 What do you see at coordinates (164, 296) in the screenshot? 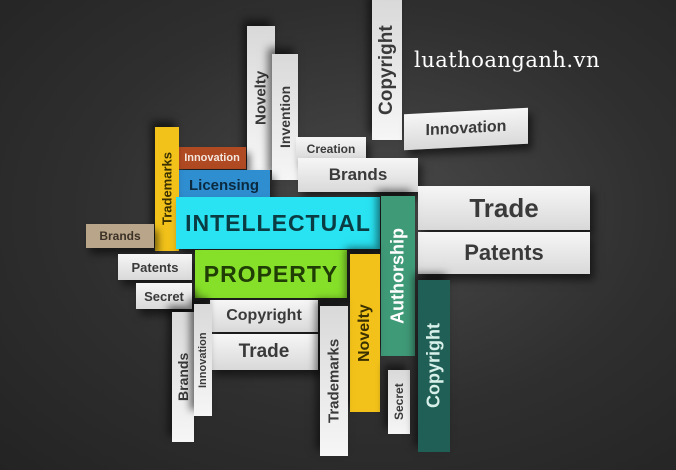
I see `word-secret-left: Secret` at bounding box center [164, 296].